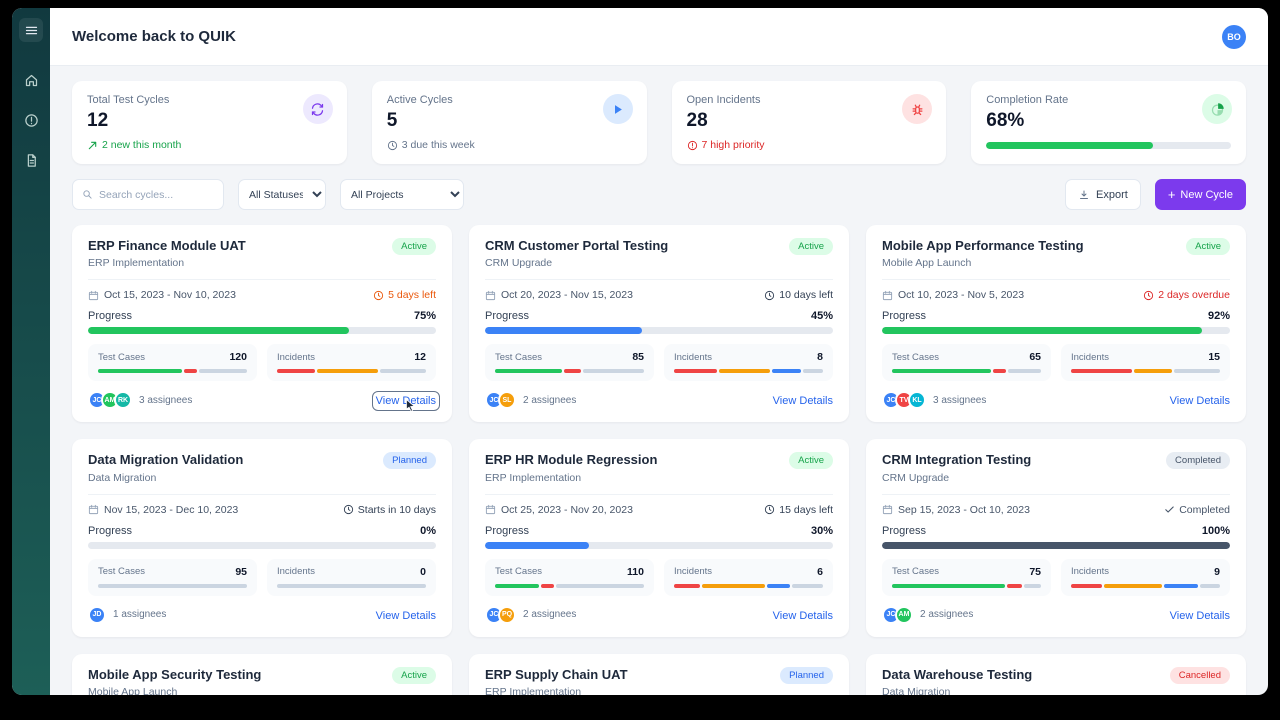 The height and width of the screenshot is (720, 1280). I want to click on assignee-avatar: AM, so click(904, 614).